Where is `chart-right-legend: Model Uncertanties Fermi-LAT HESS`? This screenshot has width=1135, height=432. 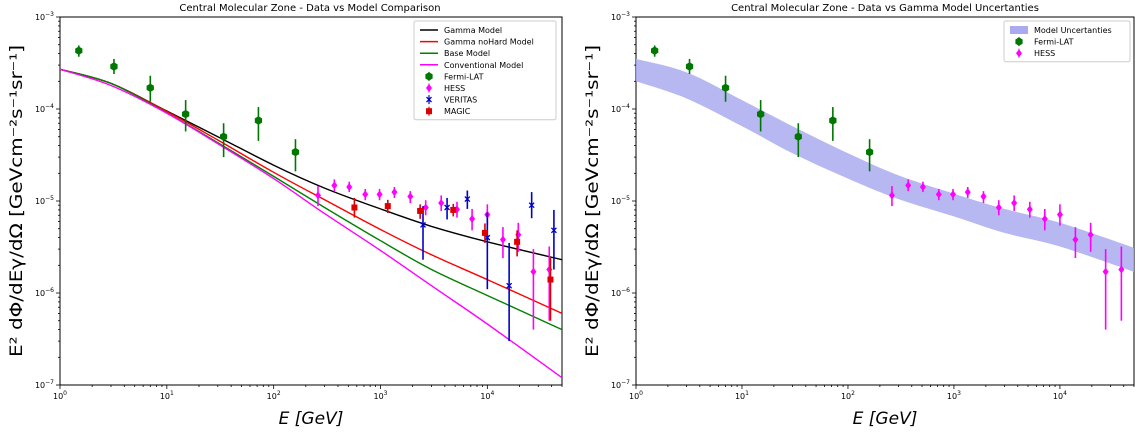 chart-right-legend: Model Uncertanties Fermi-LAT HESS is located at coordinates (1067, 41).